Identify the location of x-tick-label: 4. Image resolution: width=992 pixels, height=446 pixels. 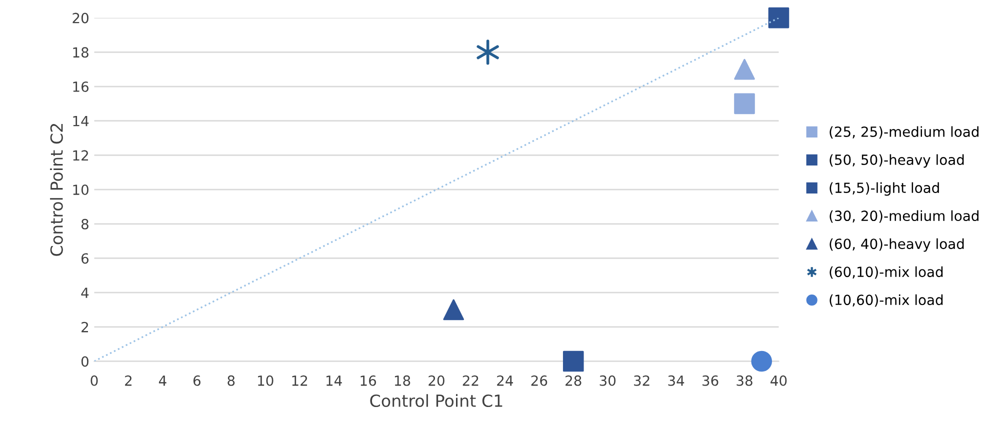
(162, 381).